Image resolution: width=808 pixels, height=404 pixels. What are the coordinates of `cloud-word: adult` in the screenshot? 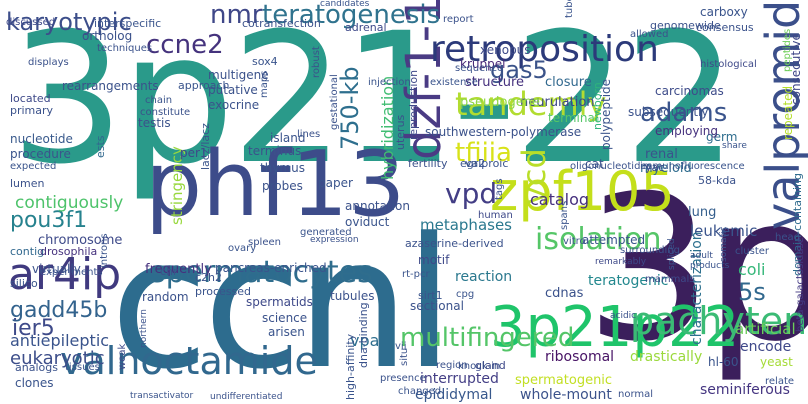 It's located at (701, 256).